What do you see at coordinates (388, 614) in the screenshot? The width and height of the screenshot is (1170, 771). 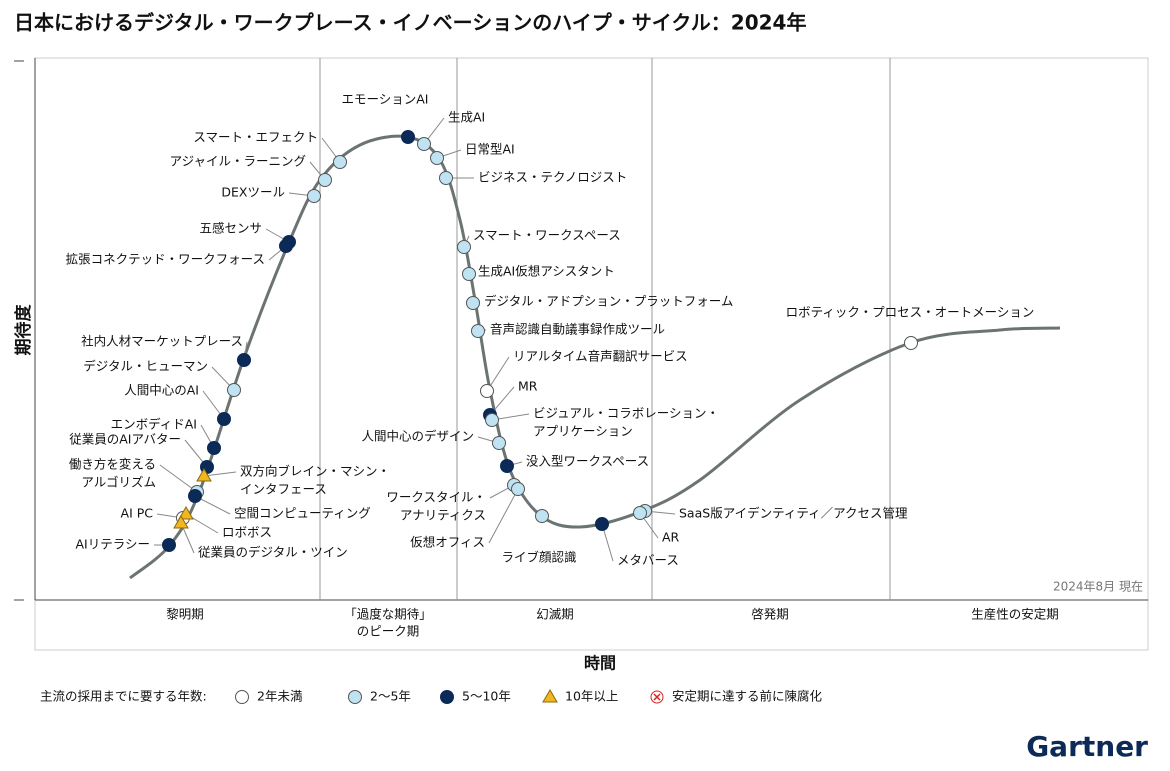 I see `phase-label: 「過度な期待」` at bounding box center [388, 614].